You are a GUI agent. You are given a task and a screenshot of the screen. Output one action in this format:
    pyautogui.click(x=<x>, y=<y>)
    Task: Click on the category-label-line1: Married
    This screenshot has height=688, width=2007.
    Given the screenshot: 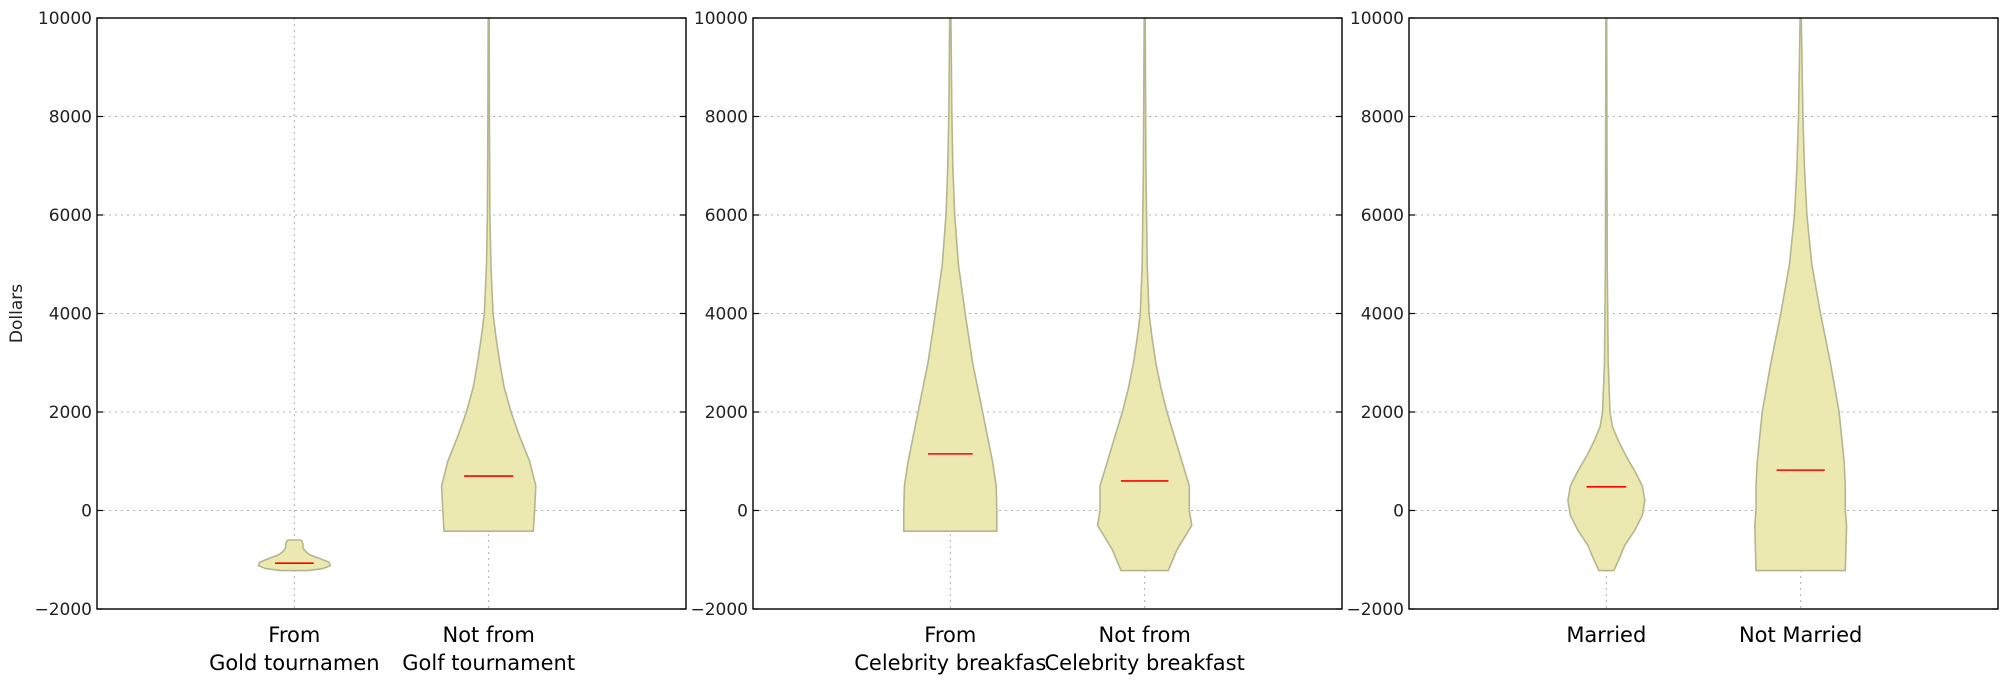 What is the action you would take?
    pyautogui.click(x=1606, y=635)
    